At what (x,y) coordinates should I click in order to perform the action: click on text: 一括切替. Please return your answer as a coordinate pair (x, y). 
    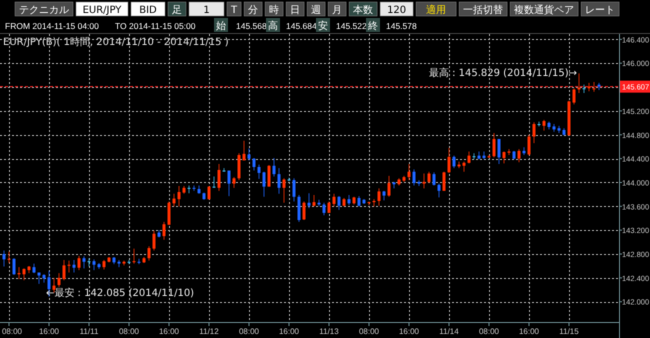
    Looking at the image, I should click on (483, 10).